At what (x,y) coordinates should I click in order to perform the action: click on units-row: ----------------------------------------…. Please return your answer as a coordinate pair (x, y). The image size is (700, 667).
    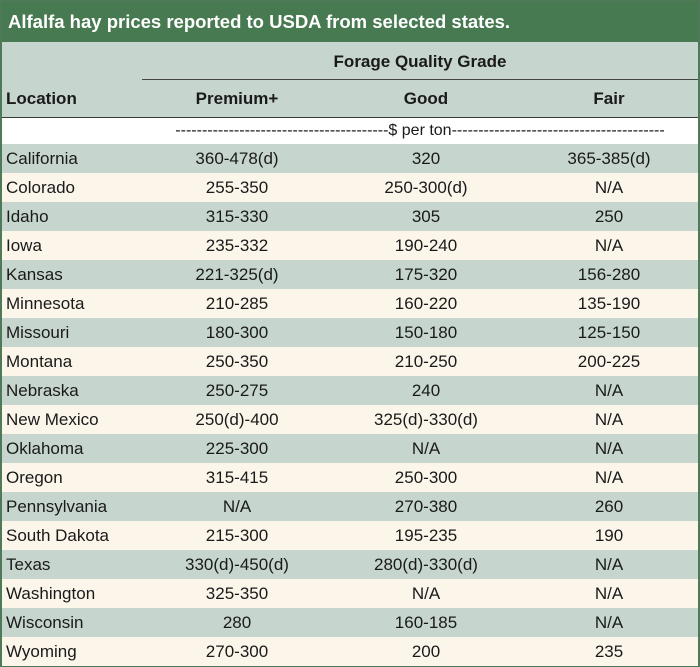
    Looking at the image, I should click on (350, 130).